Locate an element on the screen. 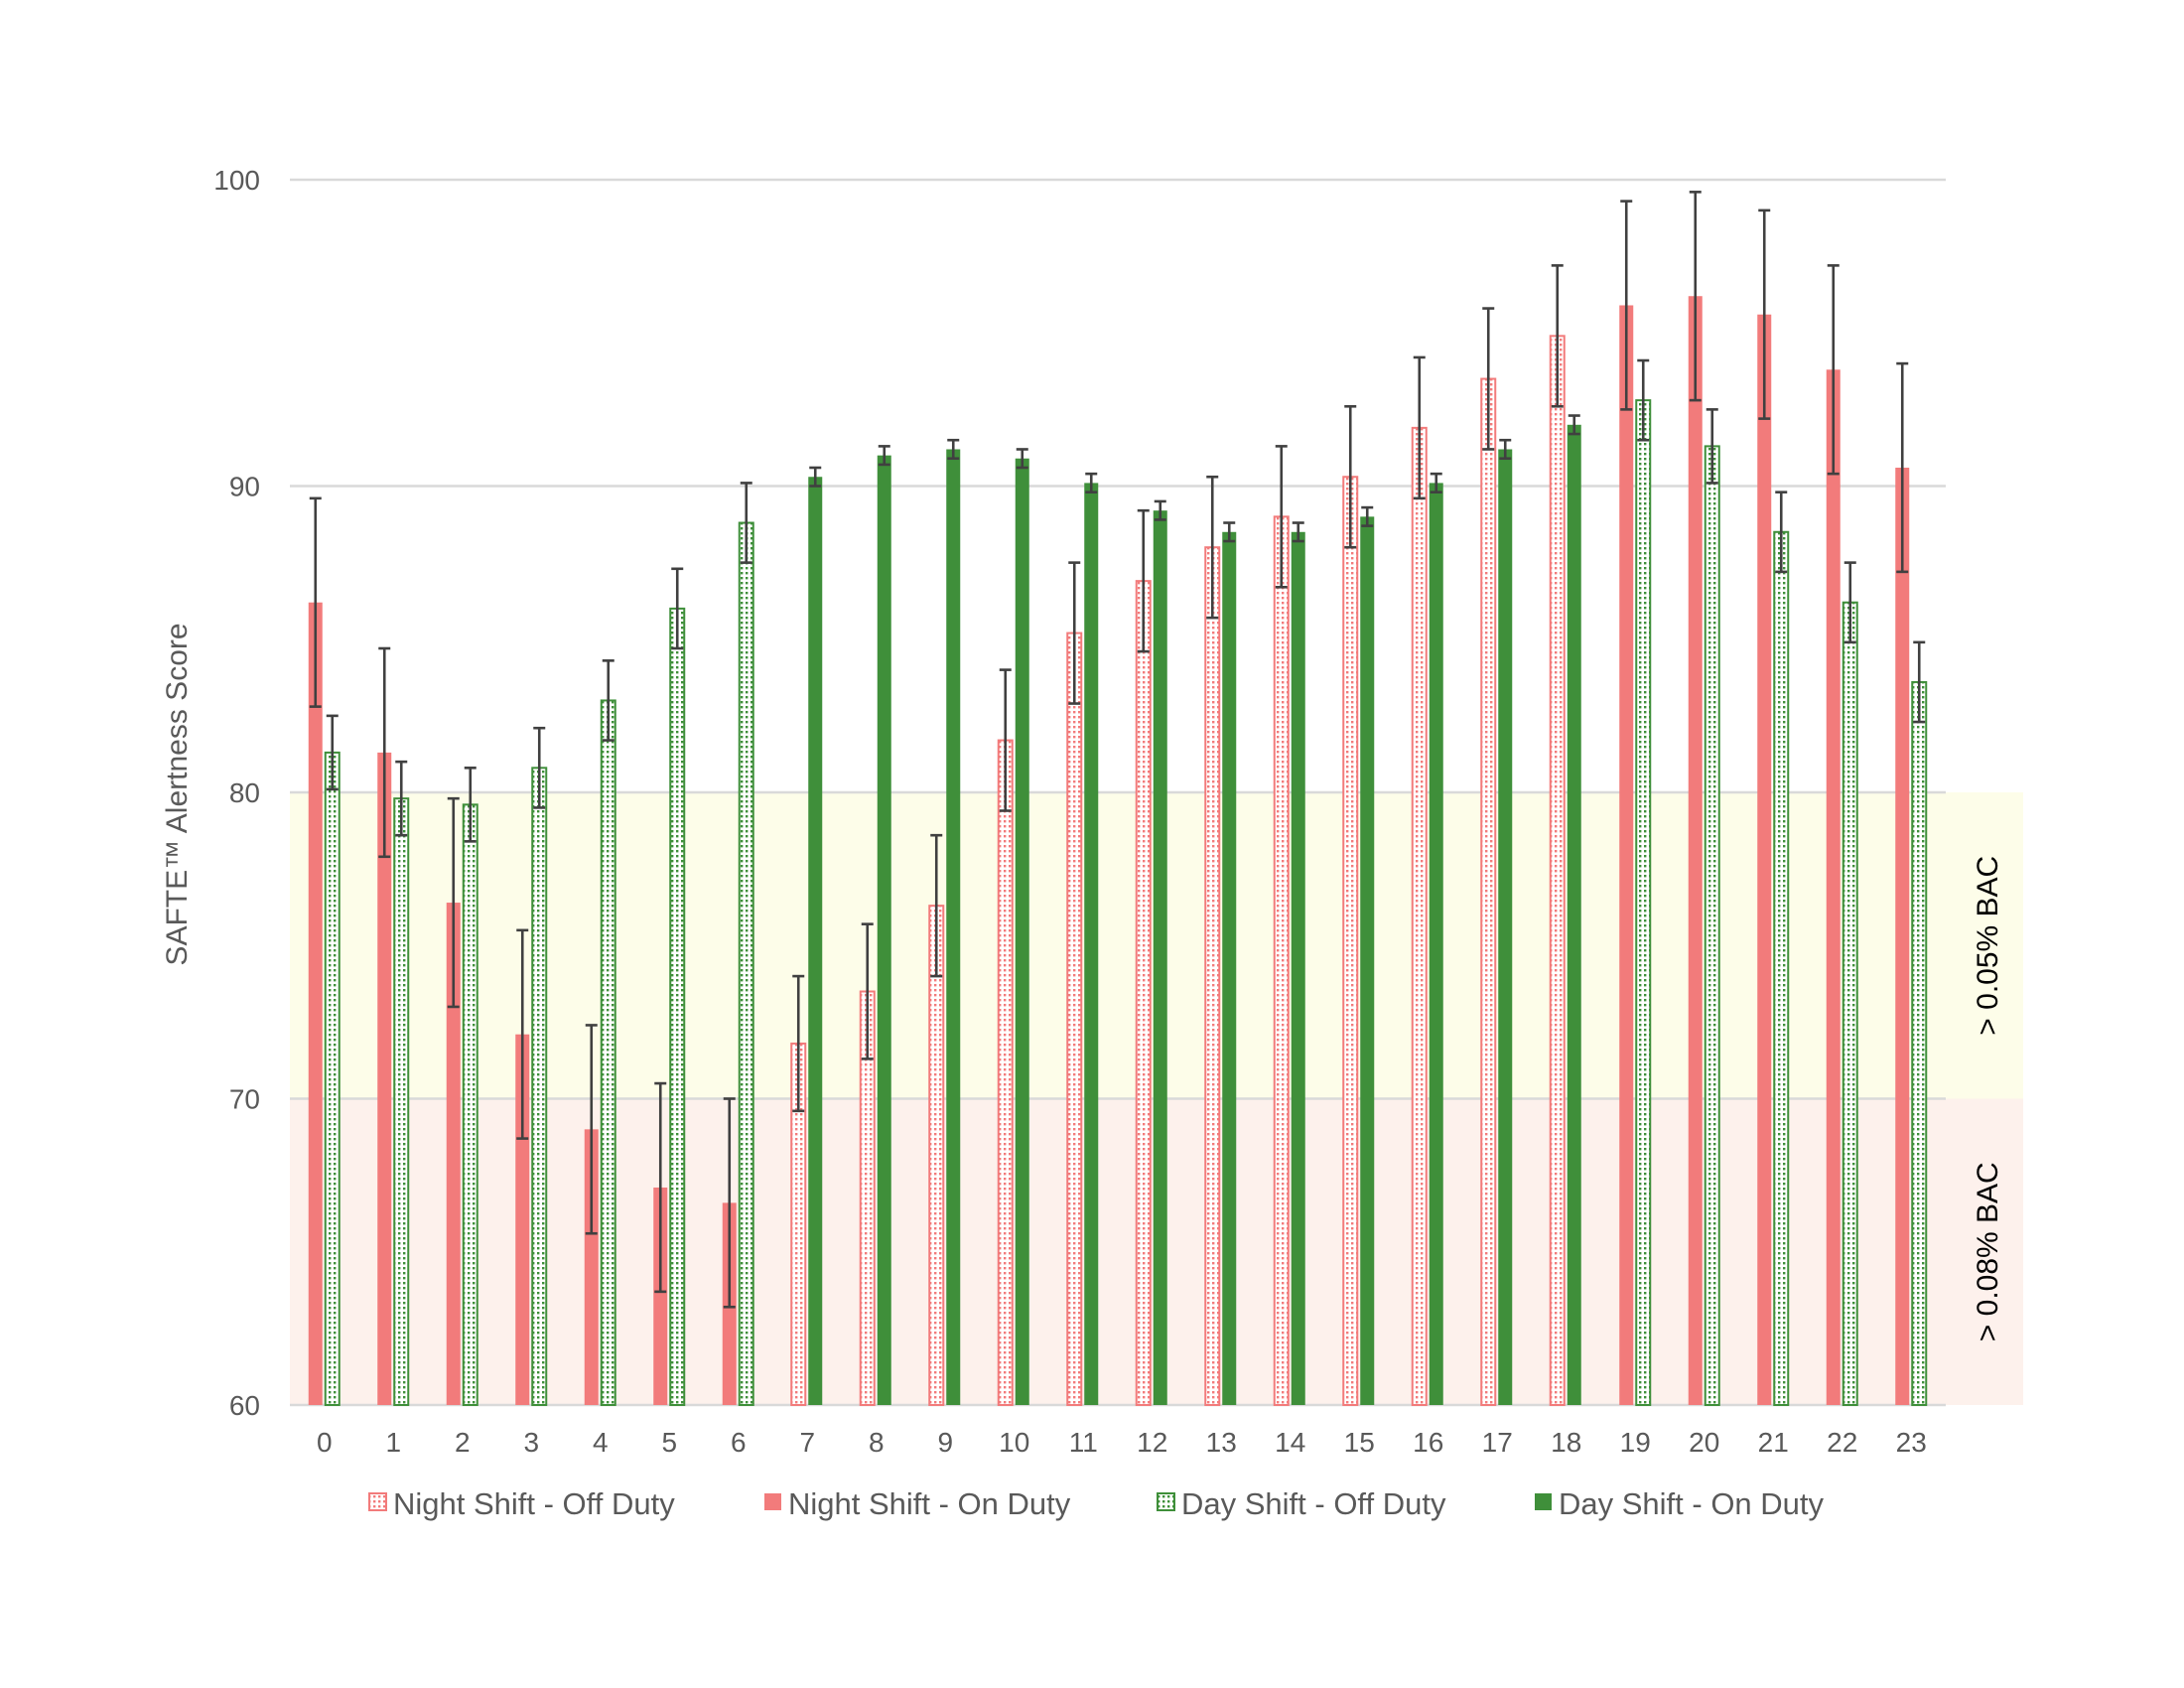 This screenshot has width=2184, height=1688. x-tick-label-3: 3 is located at coordinates (531, 1442).